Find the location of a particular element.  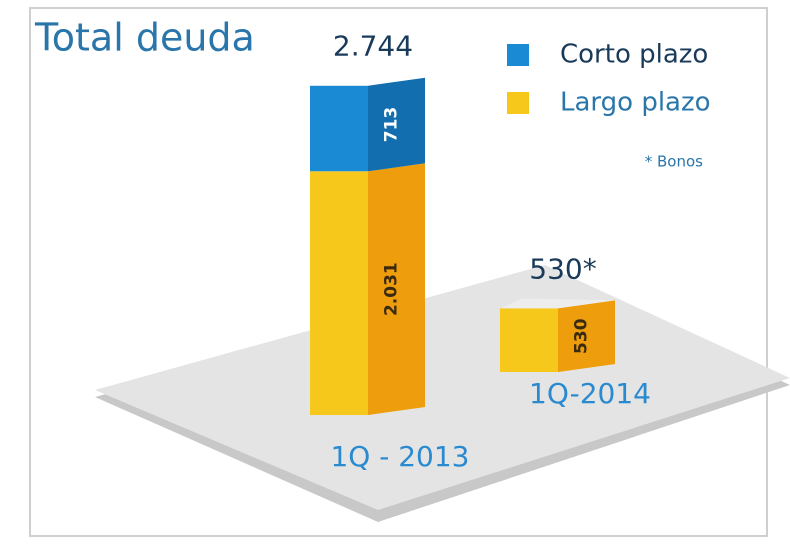

total-label: 2.744 is located at coordinates (373, 46).